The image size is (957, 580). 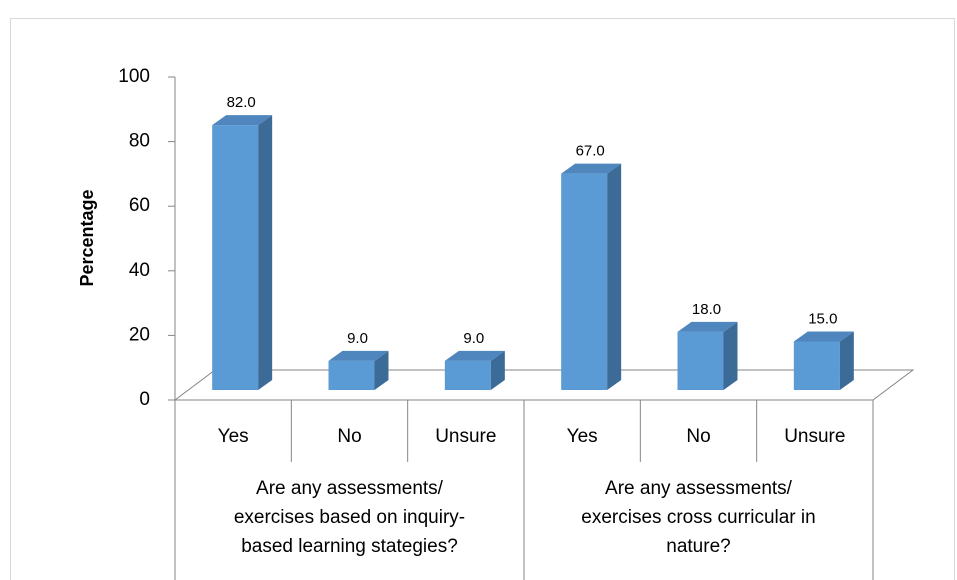 I want to click on y-tick-label: 60, so click(x=139, y=205).